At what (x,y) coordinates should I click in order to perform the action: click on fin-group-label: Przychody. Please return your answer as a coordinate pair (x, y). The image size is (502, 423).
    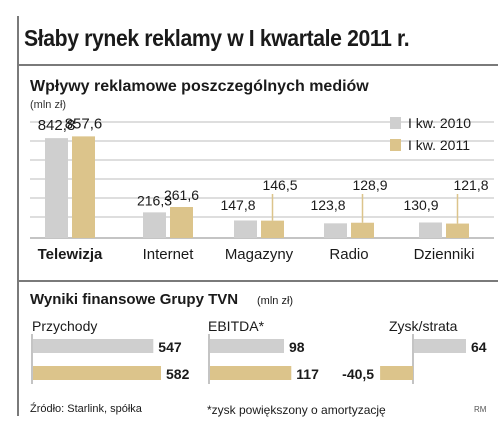
    Looking at the image, I should click on (65, 326).